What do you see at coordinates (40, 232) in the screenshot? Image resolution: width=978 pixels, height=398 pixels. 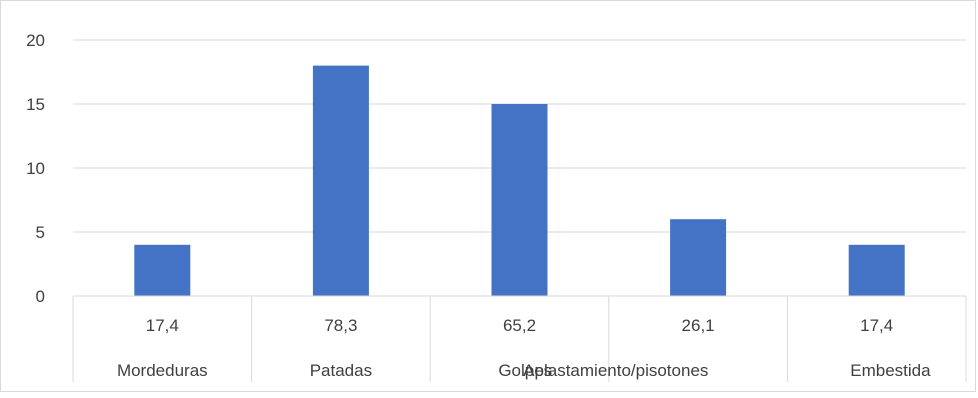 I see `y-tick-label: 5` at bounding box center [40, 232].